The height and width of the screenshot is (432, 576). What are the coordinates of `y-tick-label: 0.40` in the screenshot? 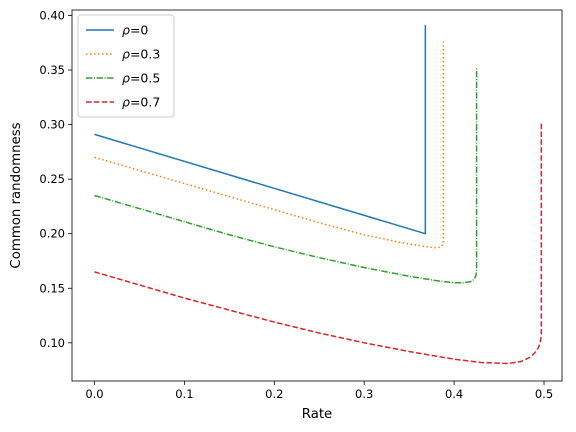 It's located at (52, 15).